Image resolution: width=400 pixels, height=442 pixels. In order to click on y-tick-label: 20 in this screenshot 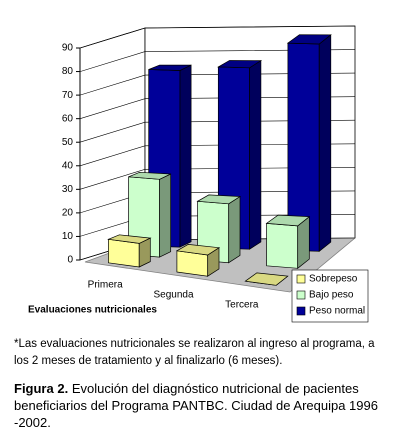, I will do `click(68, 213)`.